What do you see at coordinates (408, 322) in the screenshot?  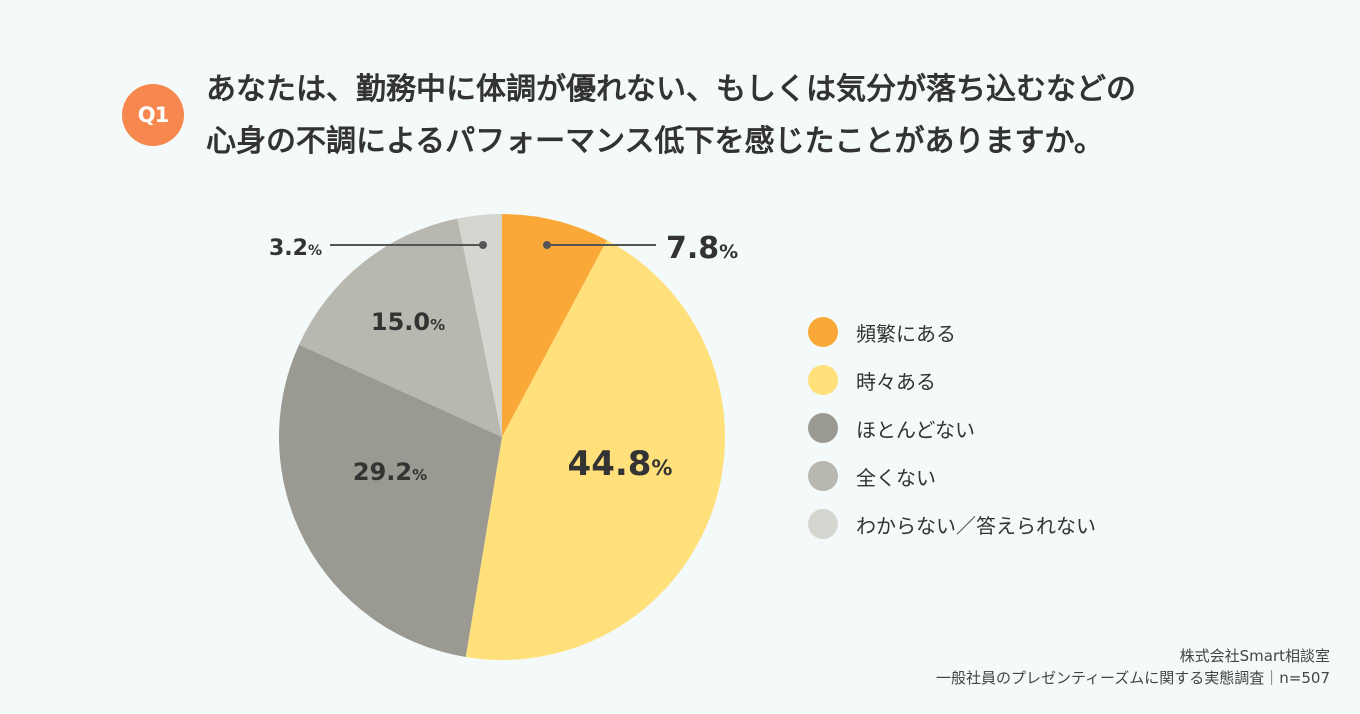 I see `data-label: 15.0%` at bounding box center [408, 322].